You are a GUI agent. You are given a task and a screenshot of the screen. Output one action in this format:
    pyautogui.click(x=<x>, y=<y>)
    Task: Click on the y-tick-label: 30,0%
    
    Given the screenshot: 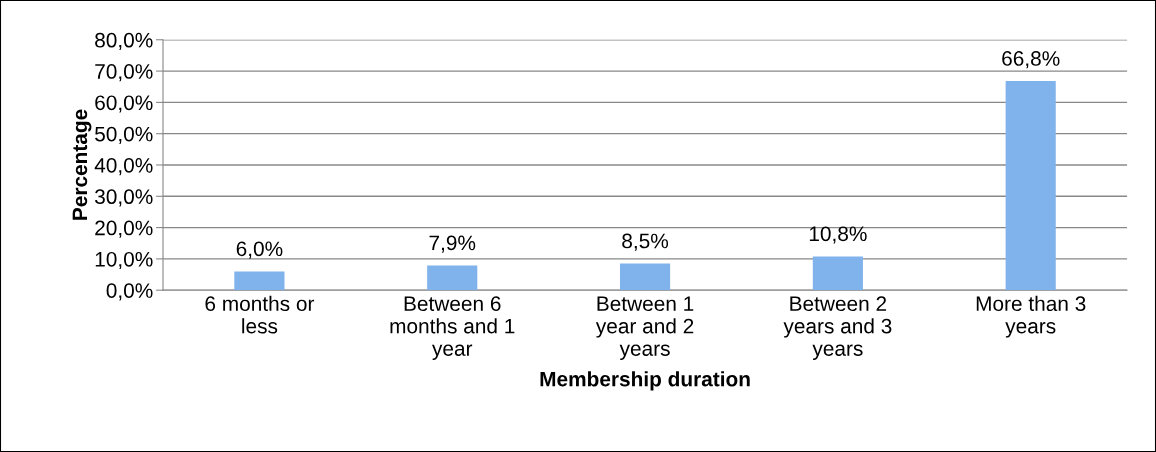 What is the action you would take?
    pyautogui.click(x=124, y=198)
    